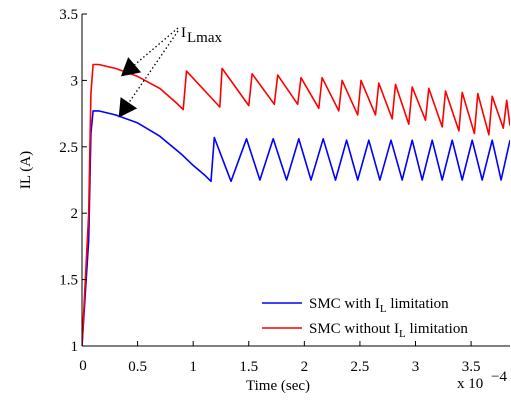  I want to click on y-tick-label: 1, so click(75, 347).